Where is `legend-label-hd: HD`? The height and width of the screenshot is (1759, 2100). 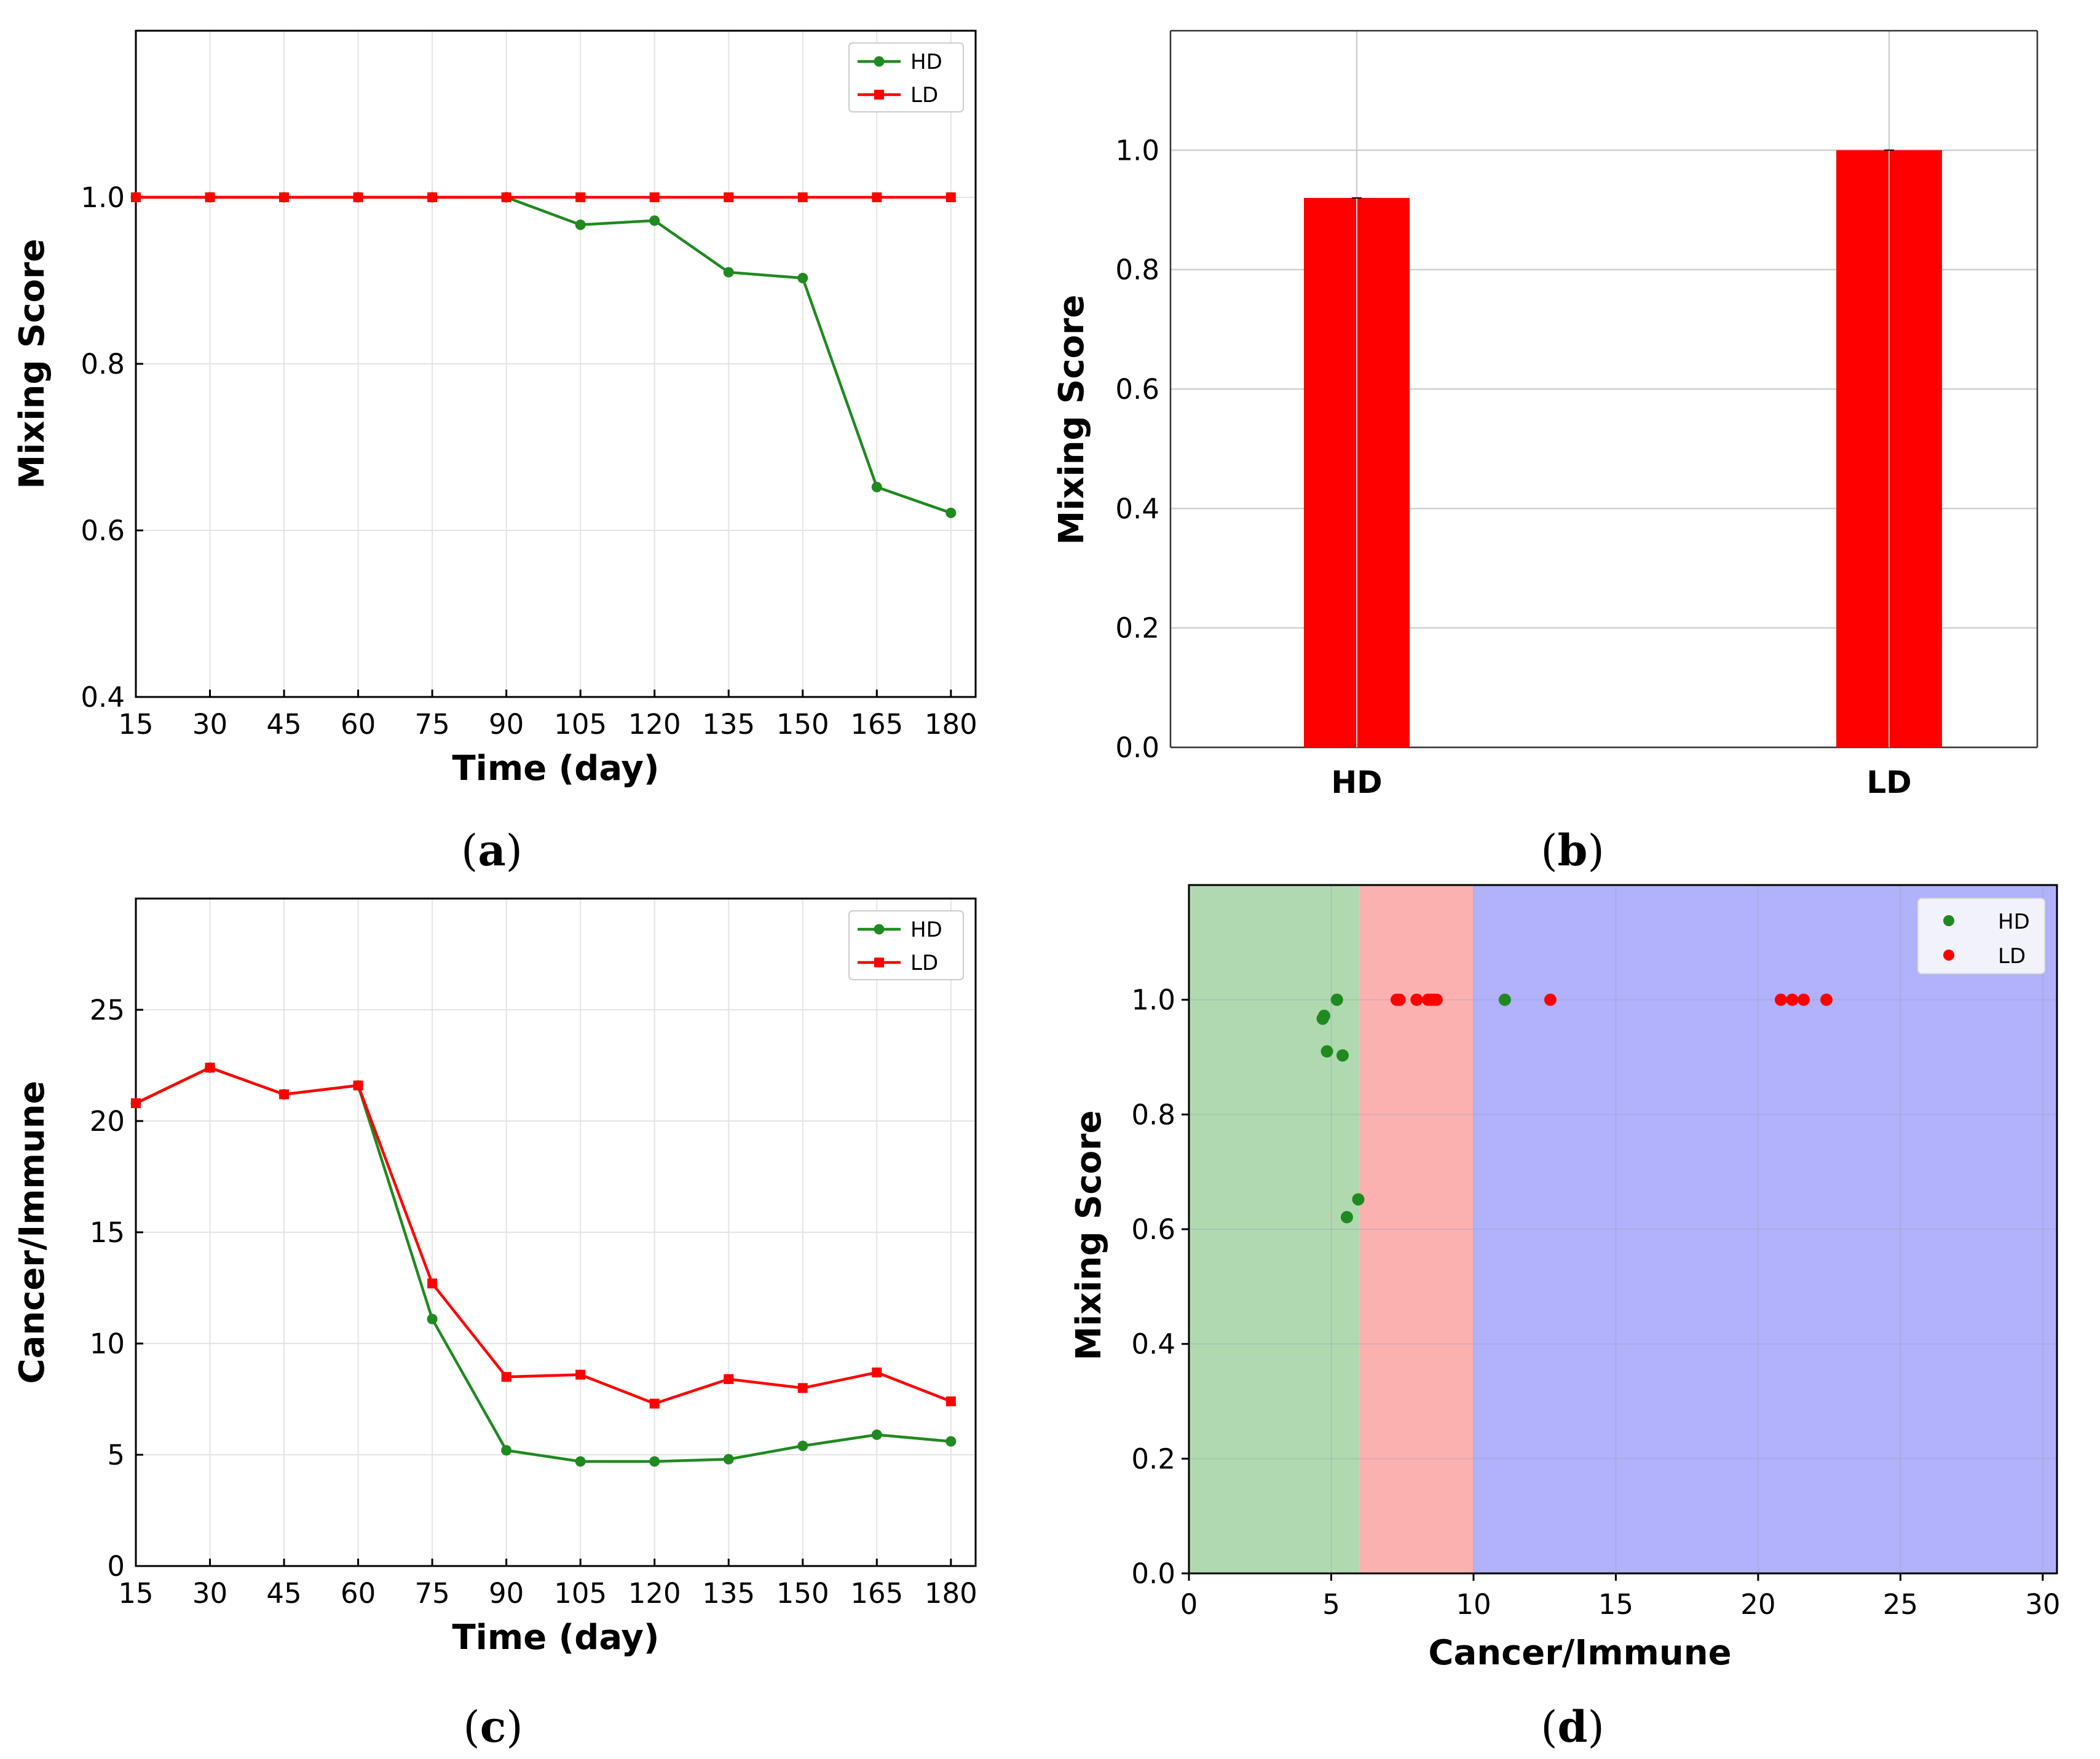
legend-label-hd: HD is located at coordinates (2014, 922).